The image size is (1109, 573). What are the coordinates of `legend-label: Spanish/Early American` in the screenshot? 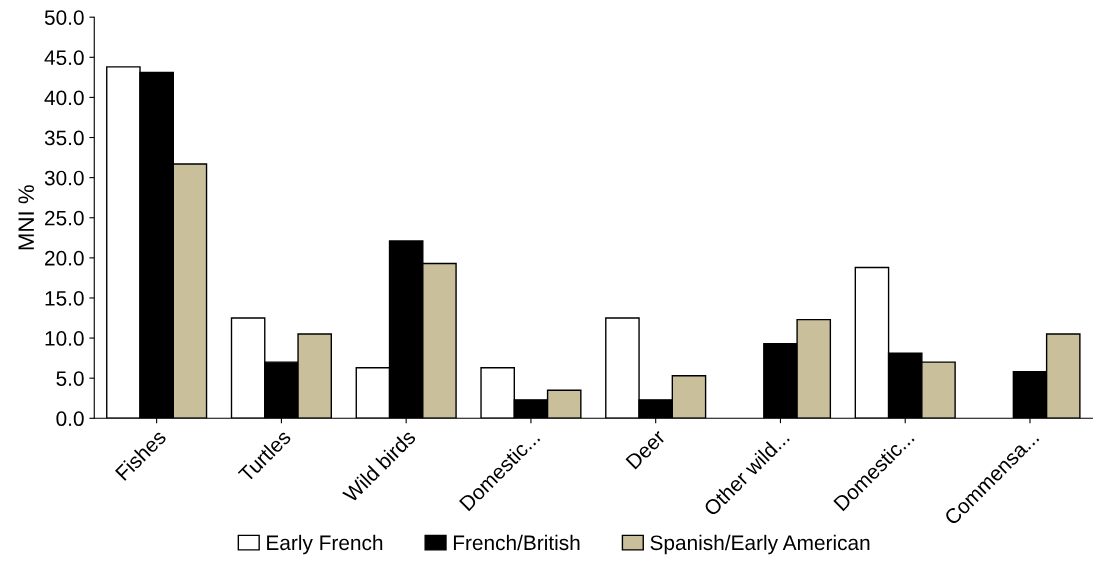 It's located at (760, 544).